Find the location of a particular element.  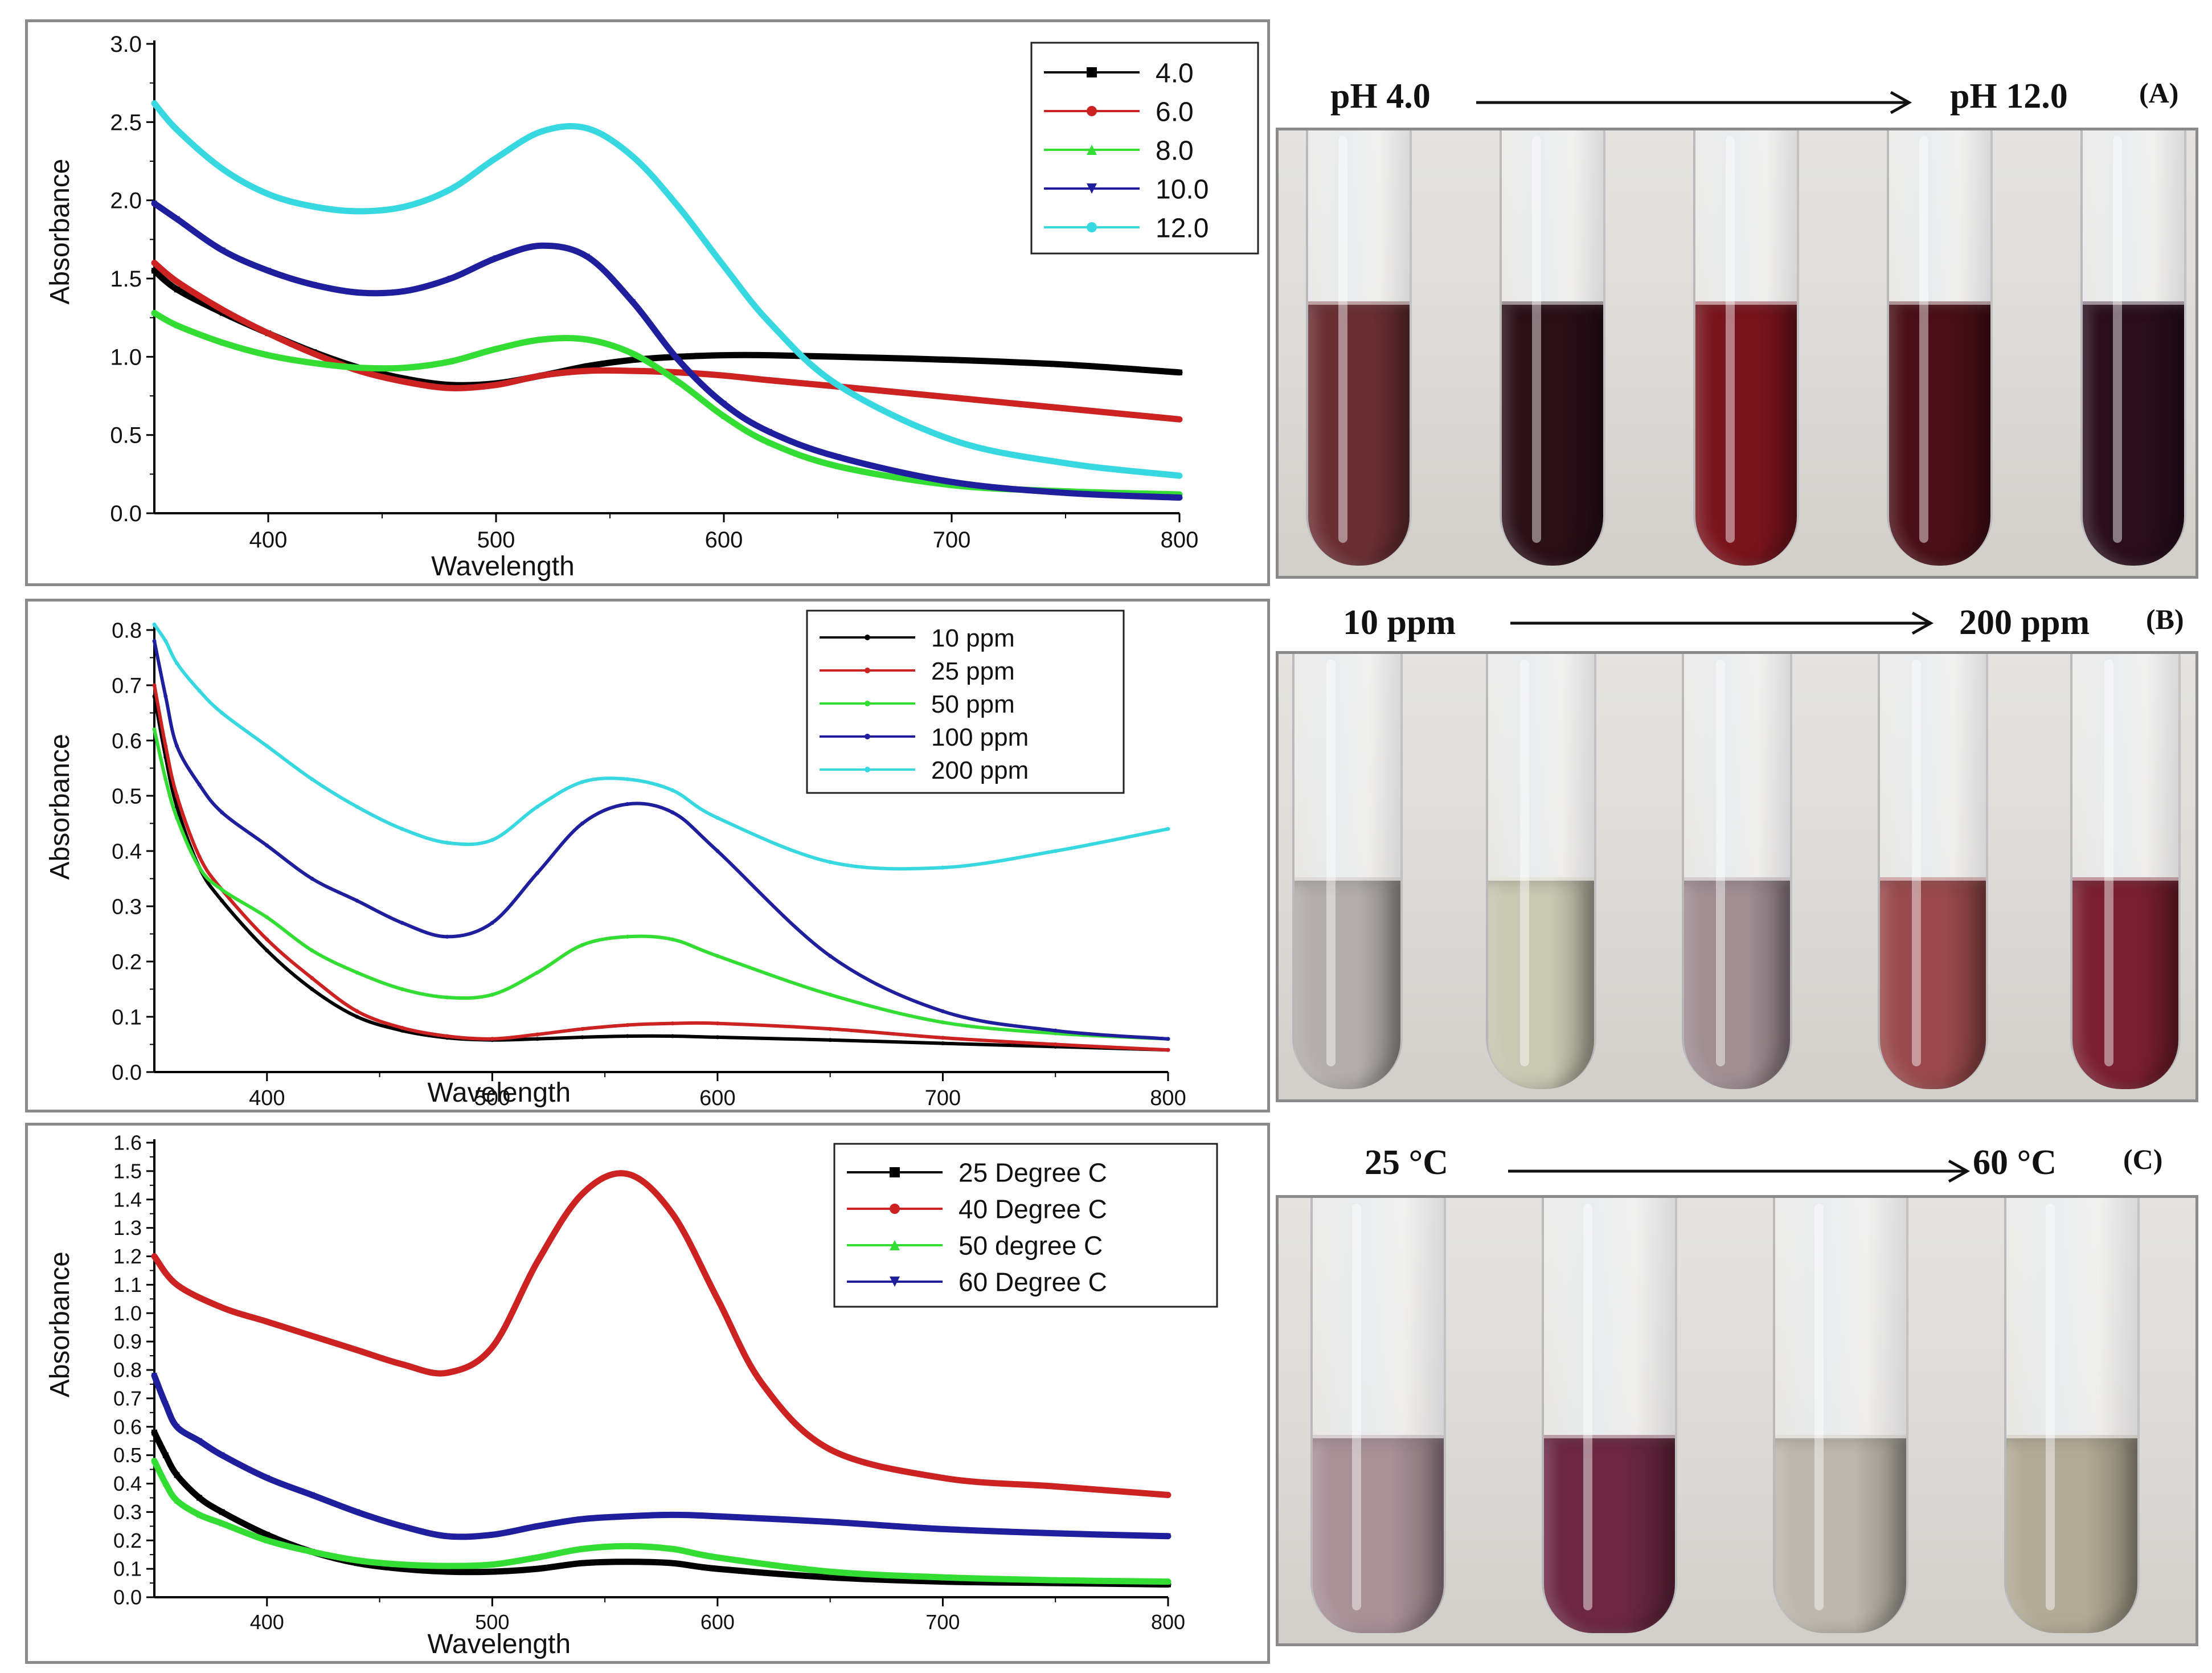

y-tick-label: 0.3 is located at coordinates (127, 1512).